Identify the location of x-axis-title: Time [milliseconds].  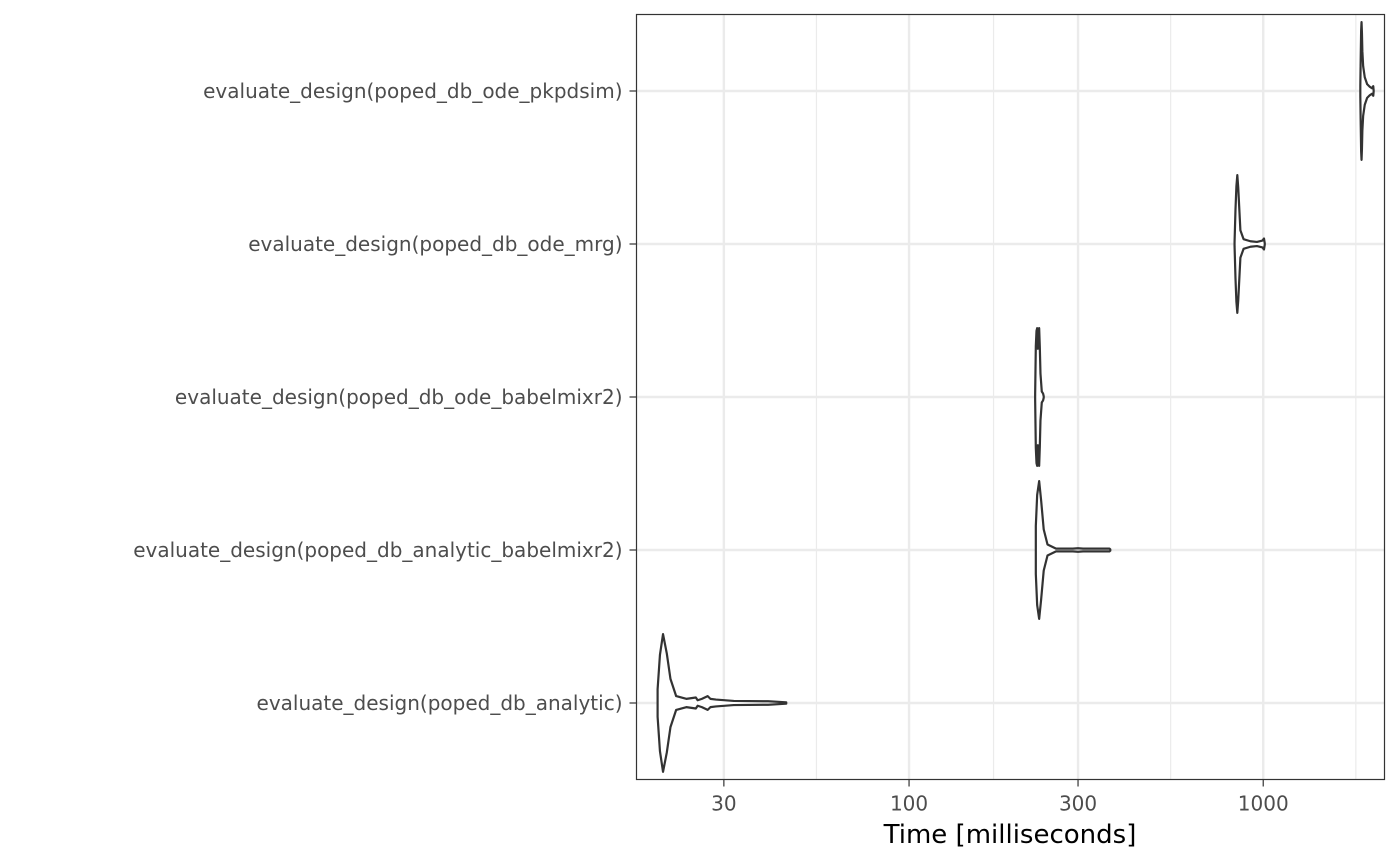
(1010, 835).